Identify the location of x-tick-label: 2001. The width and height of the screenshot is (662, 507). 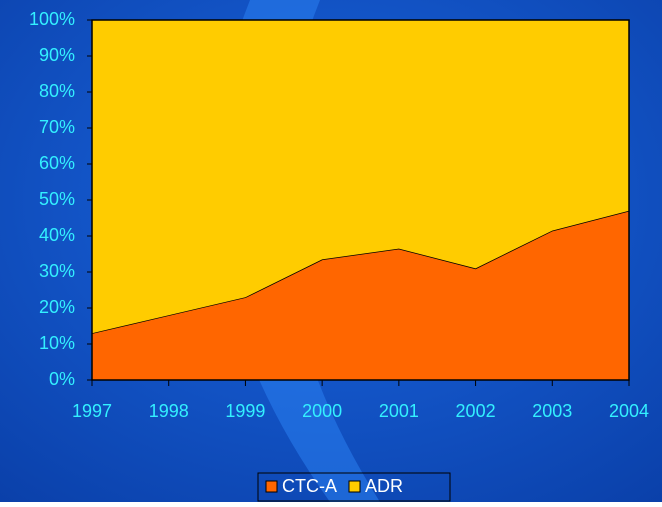
(399, 411).